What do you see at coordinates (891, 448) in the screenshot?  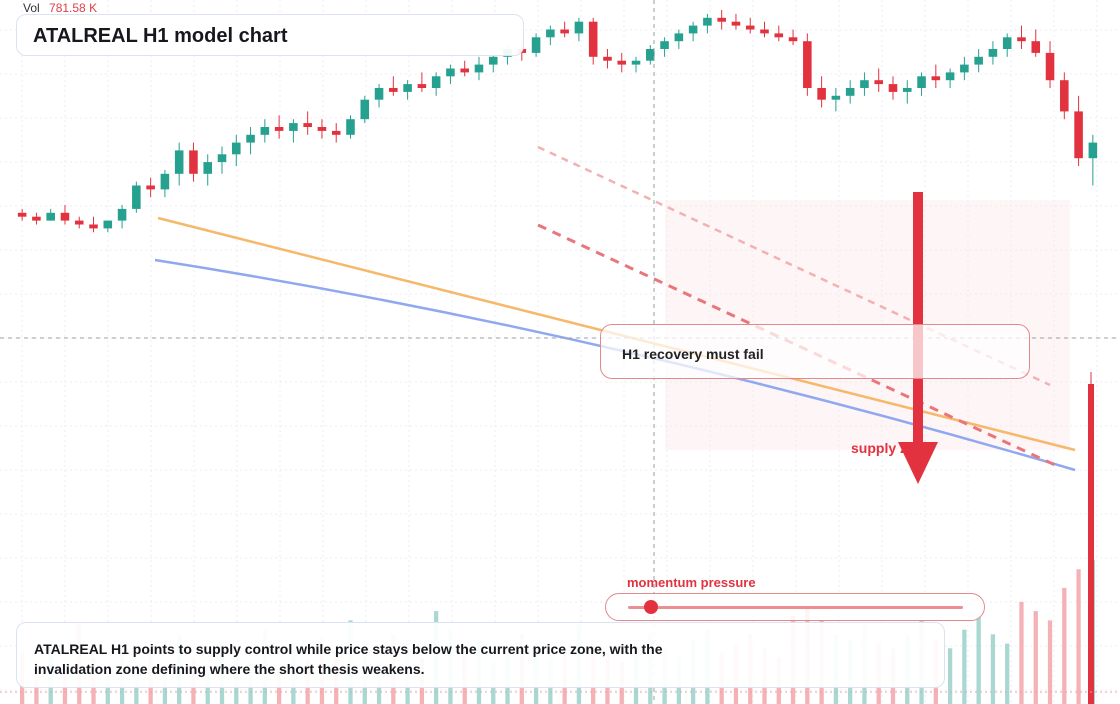 I see `supply-zone-label: supply zone` at bounding box center [891, 448].